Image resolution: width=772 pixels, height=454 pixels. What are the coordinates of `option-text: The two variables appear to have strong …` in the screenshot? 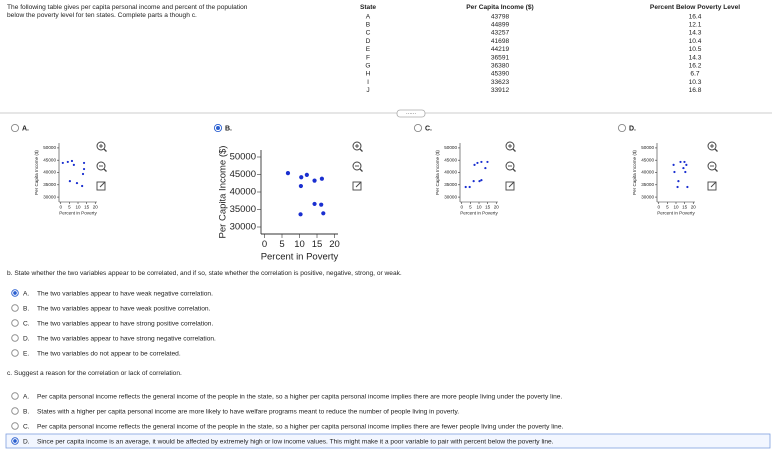 It's located at (126, 338).